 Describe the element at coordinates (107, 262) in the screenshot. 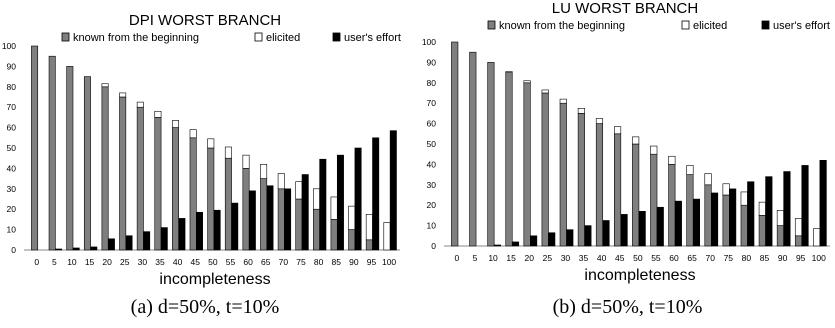

I see `x-tick-label: 20` at that location.